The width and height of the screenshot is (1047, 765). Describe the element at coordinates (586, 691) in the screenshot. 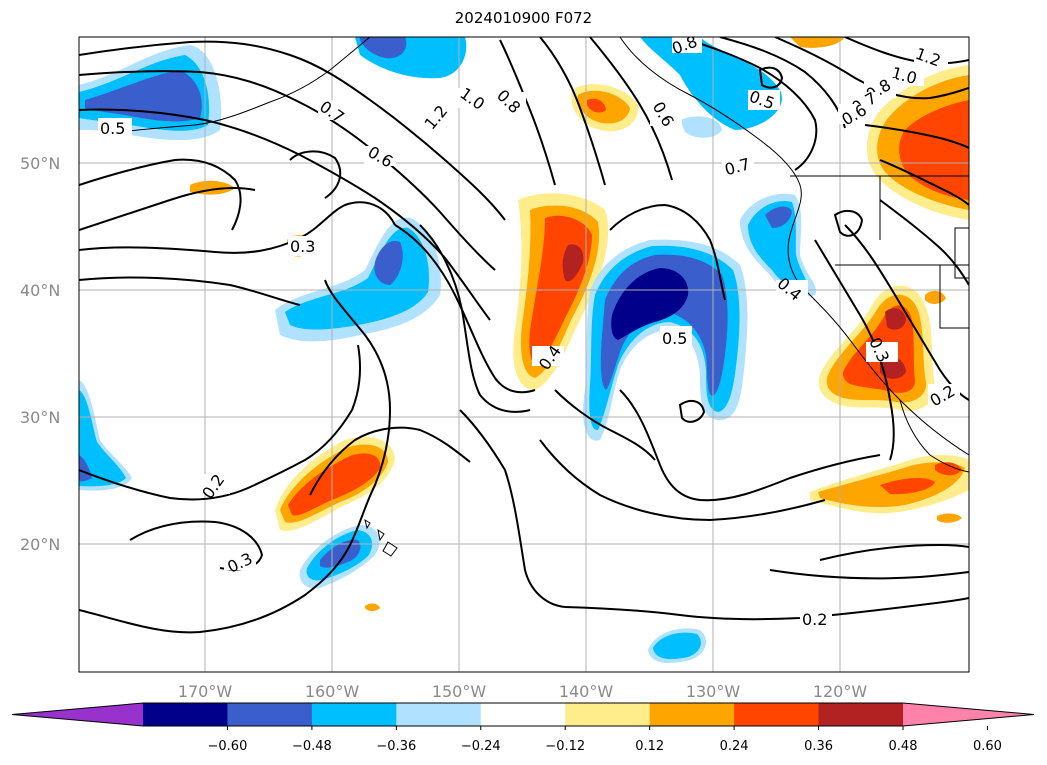

I see `lon-label-140w: 140°W` at that location.